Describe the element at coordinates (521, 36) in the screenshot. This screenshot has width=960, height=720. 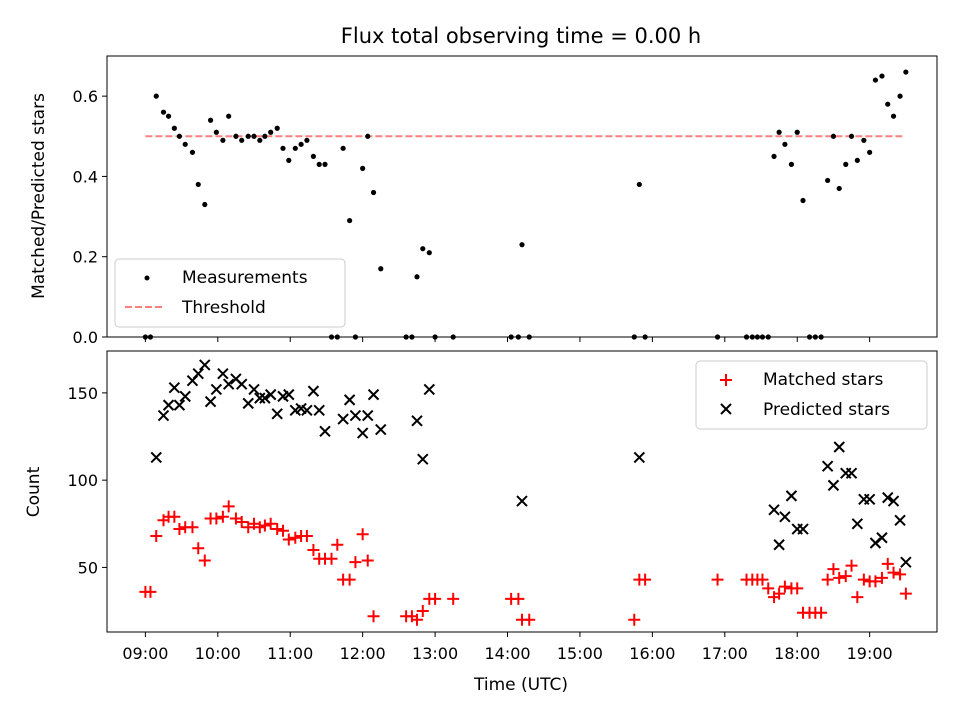
I see `chart-title: Flux total observing time = 0.00 h` at that location.